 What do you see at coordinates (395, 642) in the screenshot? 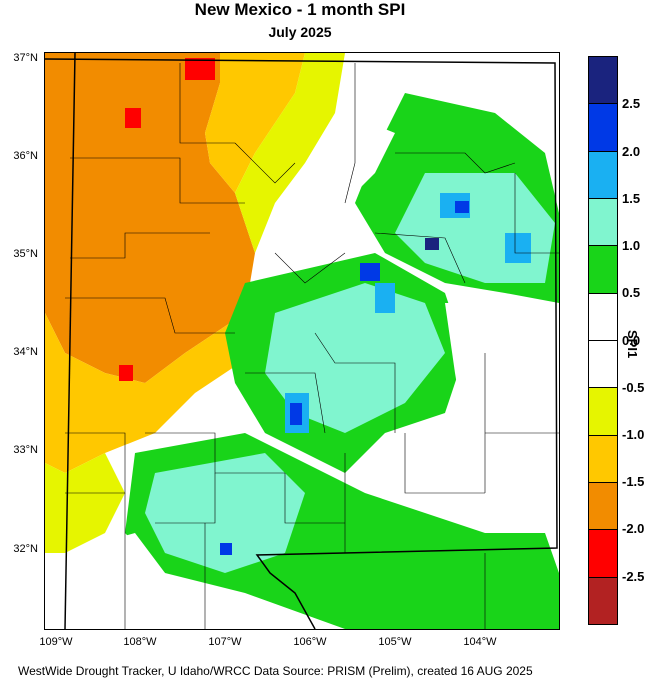
I see `lon-label-105: 105°W` at bounding box center [395, 642].